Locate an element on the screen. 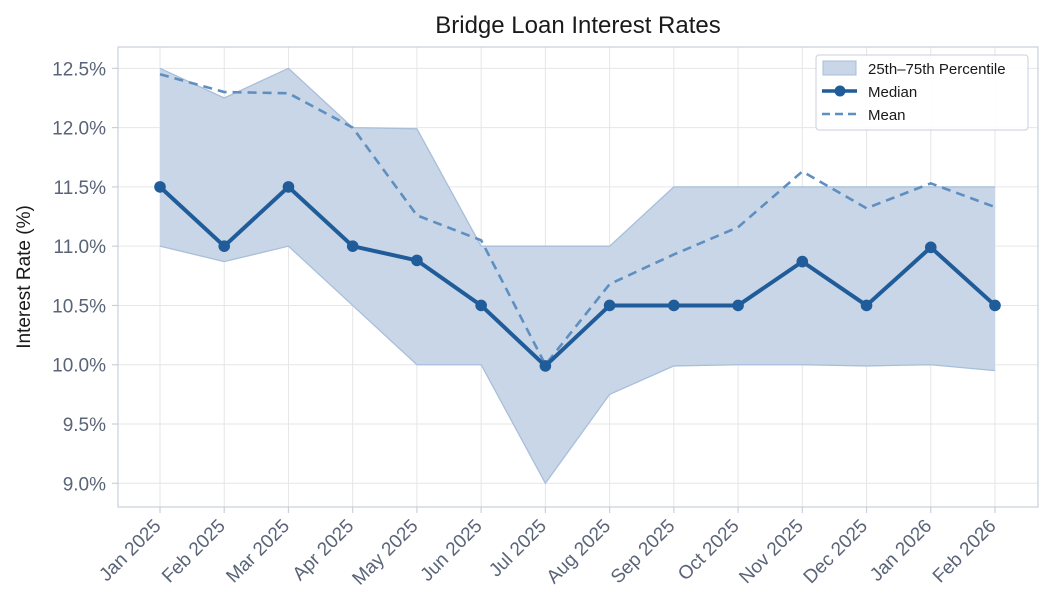  legend-mean-label: Mean is located at coordinates (887, 115).